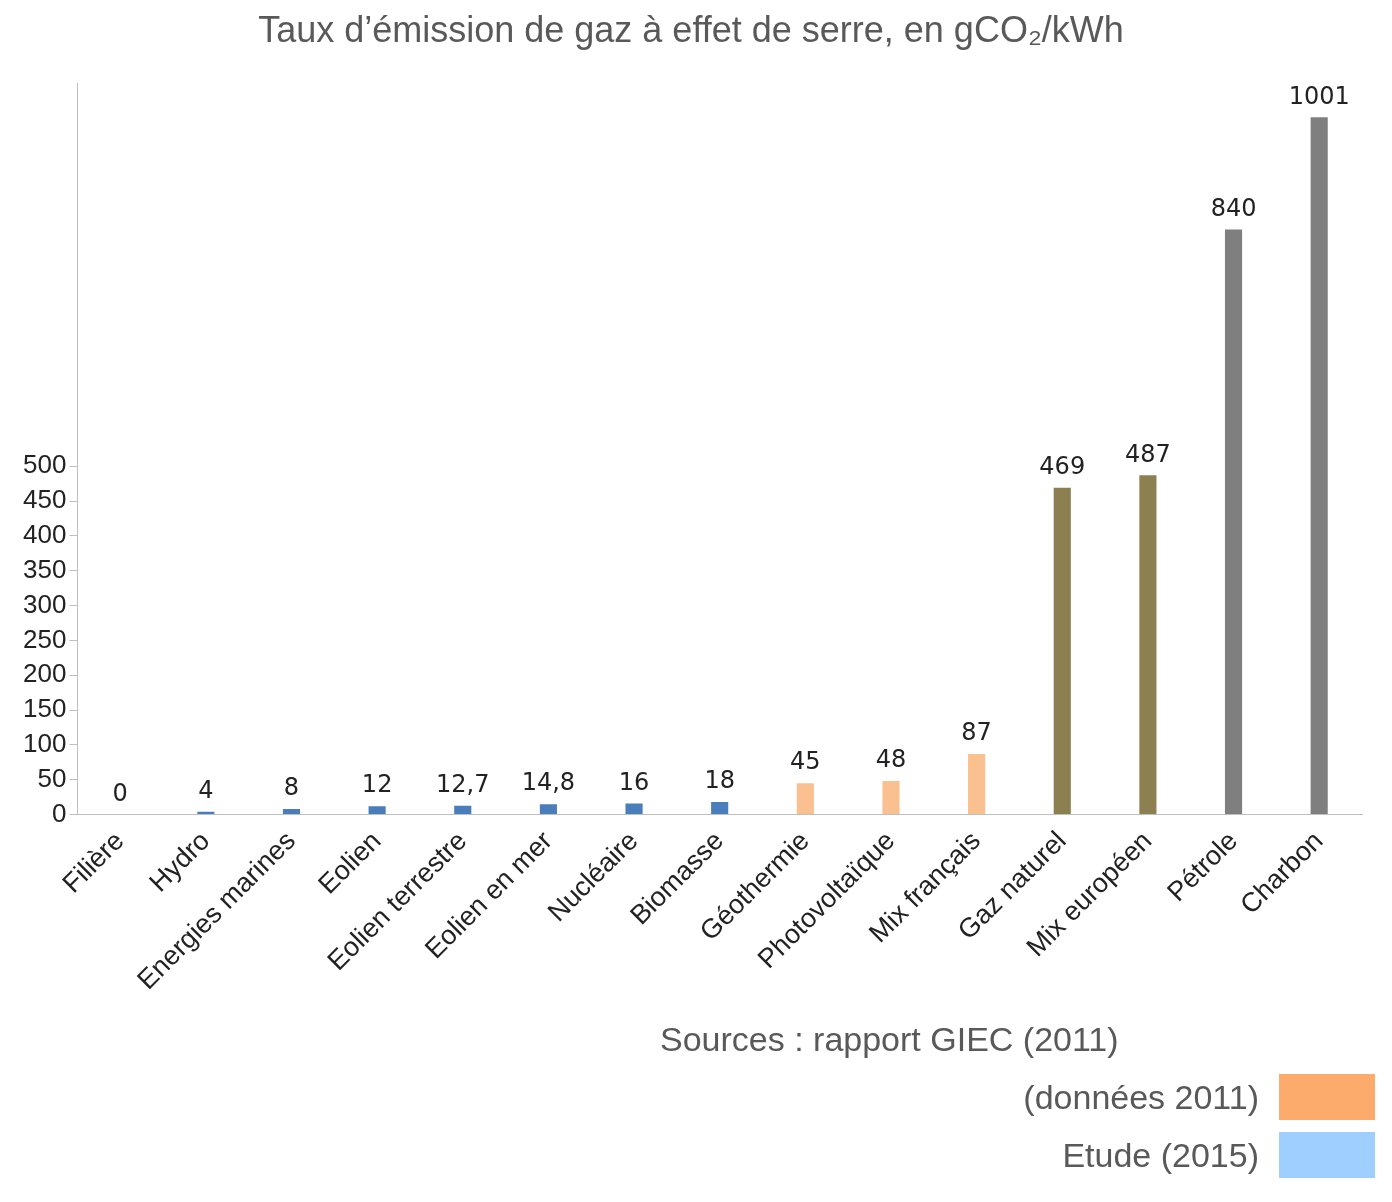  What do you see at coordinates (44, 568) in the screenshot?
I see `y-tick-label: 350` at bounding box center [44, 568].